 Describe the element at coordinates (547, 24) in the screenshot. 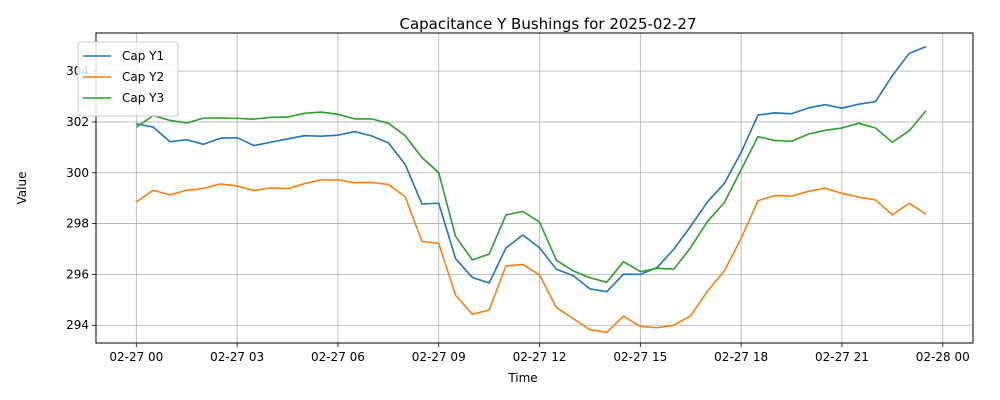

I see `chart-title: Capacitance Y Bushings for 2025-02-27` at that location.